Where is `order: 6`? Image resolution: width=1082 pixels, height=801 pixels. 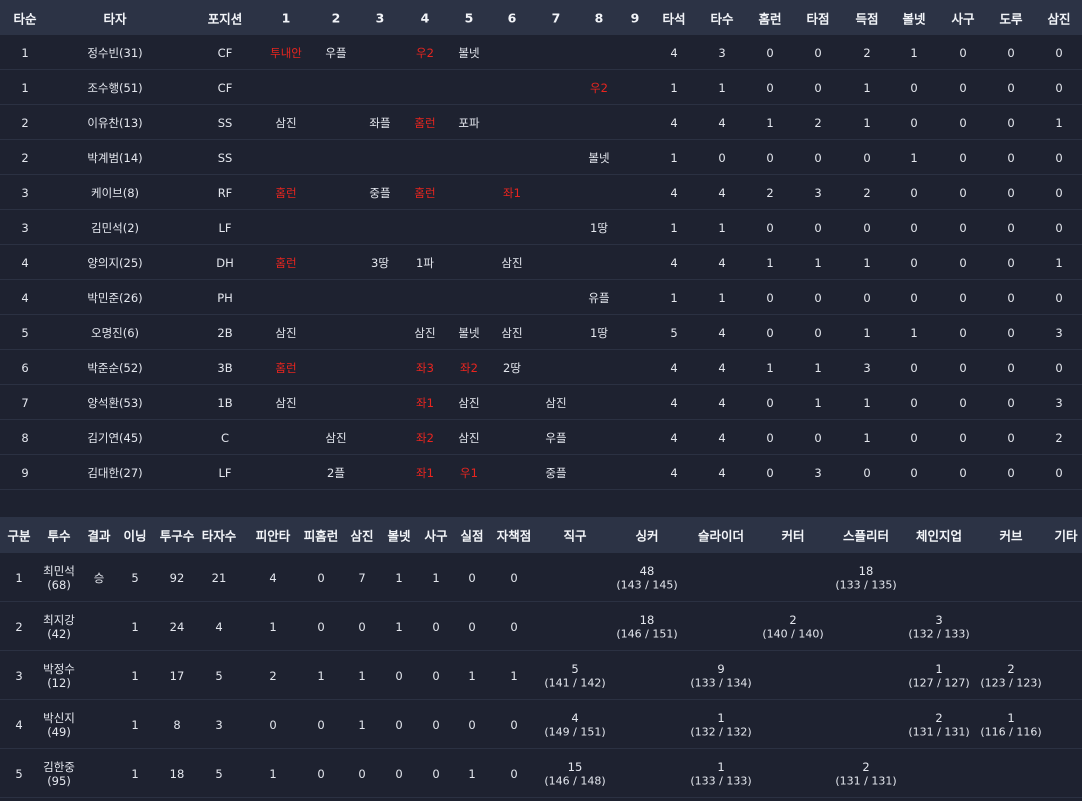 order: 6 is located at coordinates (25, 367).